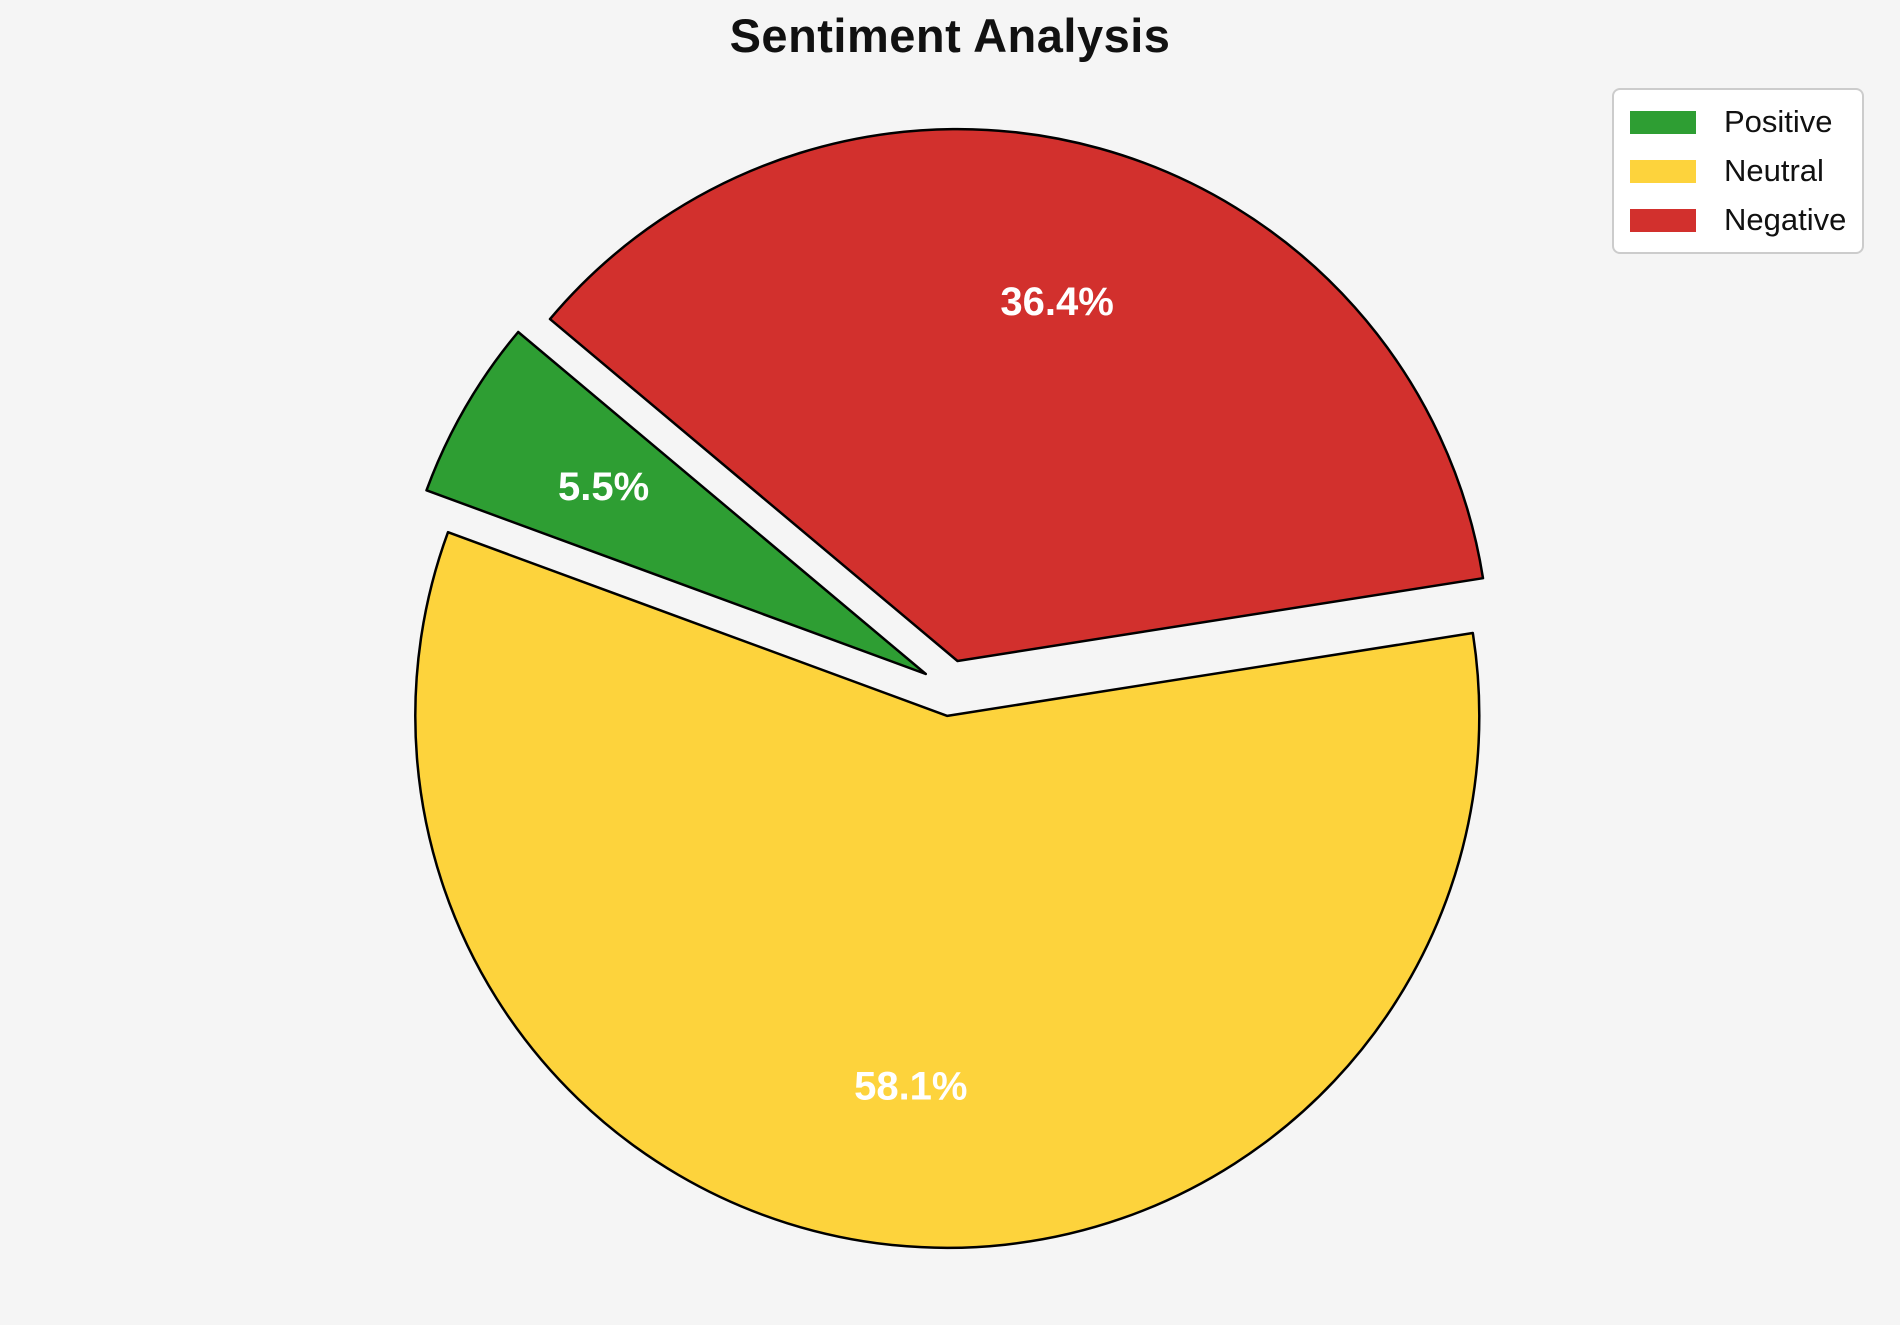 This screenshot has height=1325, width=1900. What do you see at coordinates (1663, 220) in the screenshot?
I see `legend-swatch-negative-icon` at bounding box center [1663, 220].